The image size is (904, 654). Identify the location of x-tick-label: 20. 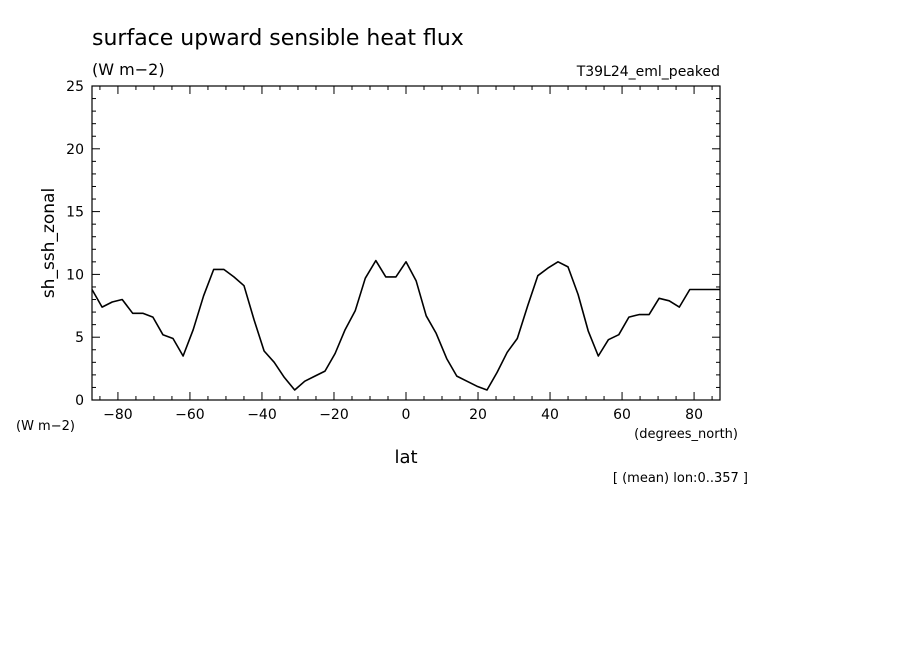
(478, 415).